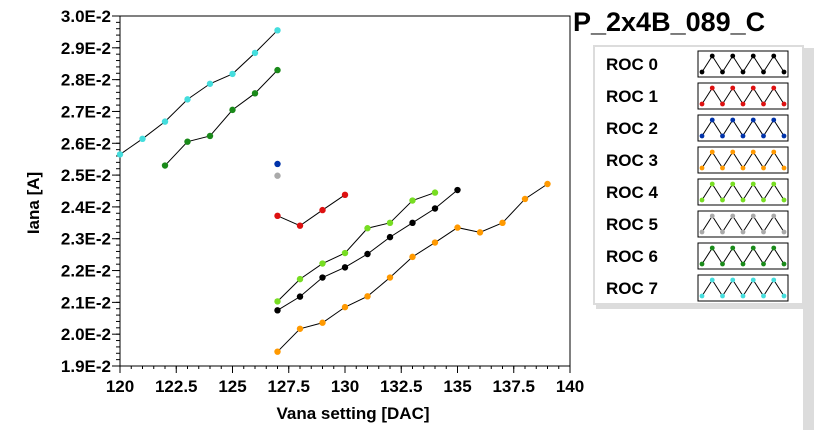  Describe the element at coordinates (86, 207) in the screenshot. I see `y-tick-label: 2.4E-2` at that location.